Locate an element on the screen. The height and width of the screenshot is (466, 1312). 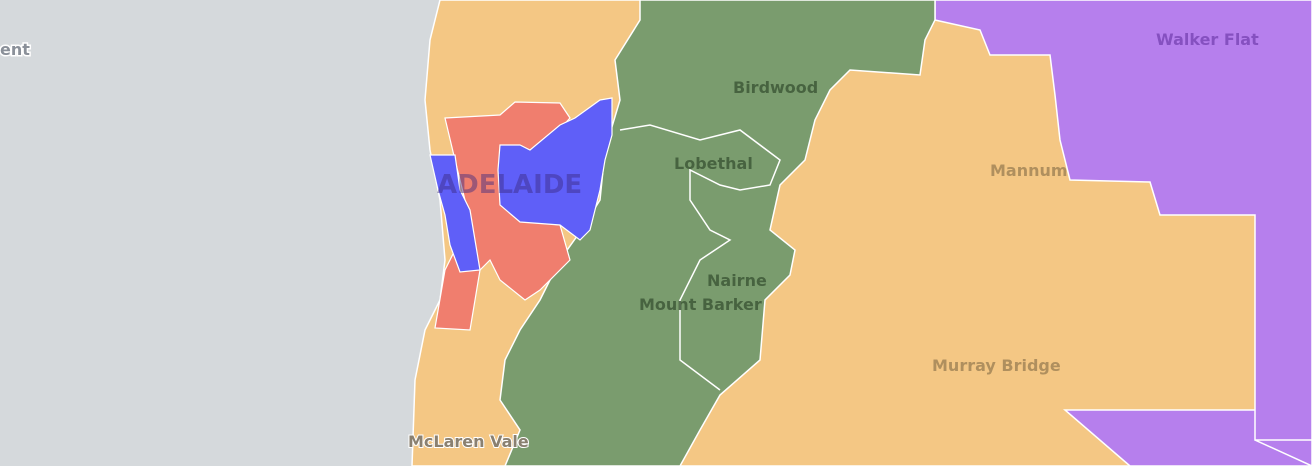
label-adelaide: ADELAIDE is located at coordinates (509, 185).